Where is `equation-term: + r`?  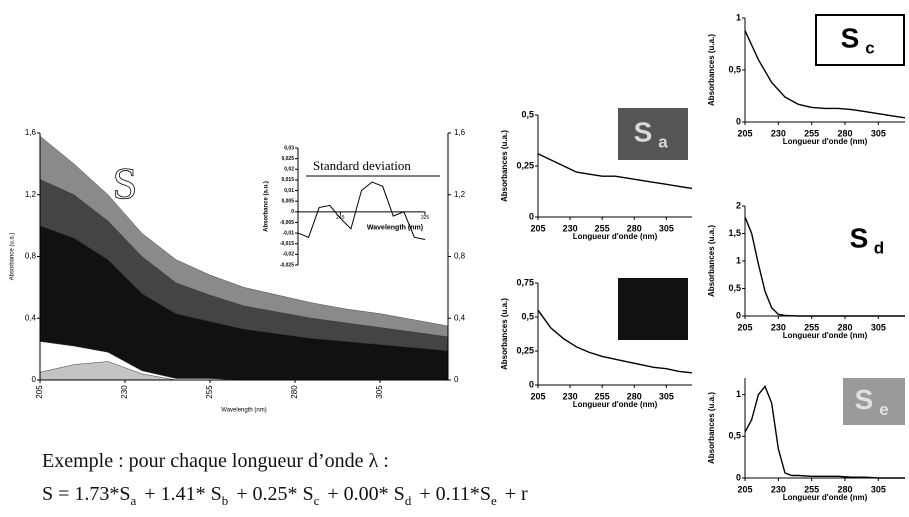 equation-term: + r is located at coordinates (516, 494).